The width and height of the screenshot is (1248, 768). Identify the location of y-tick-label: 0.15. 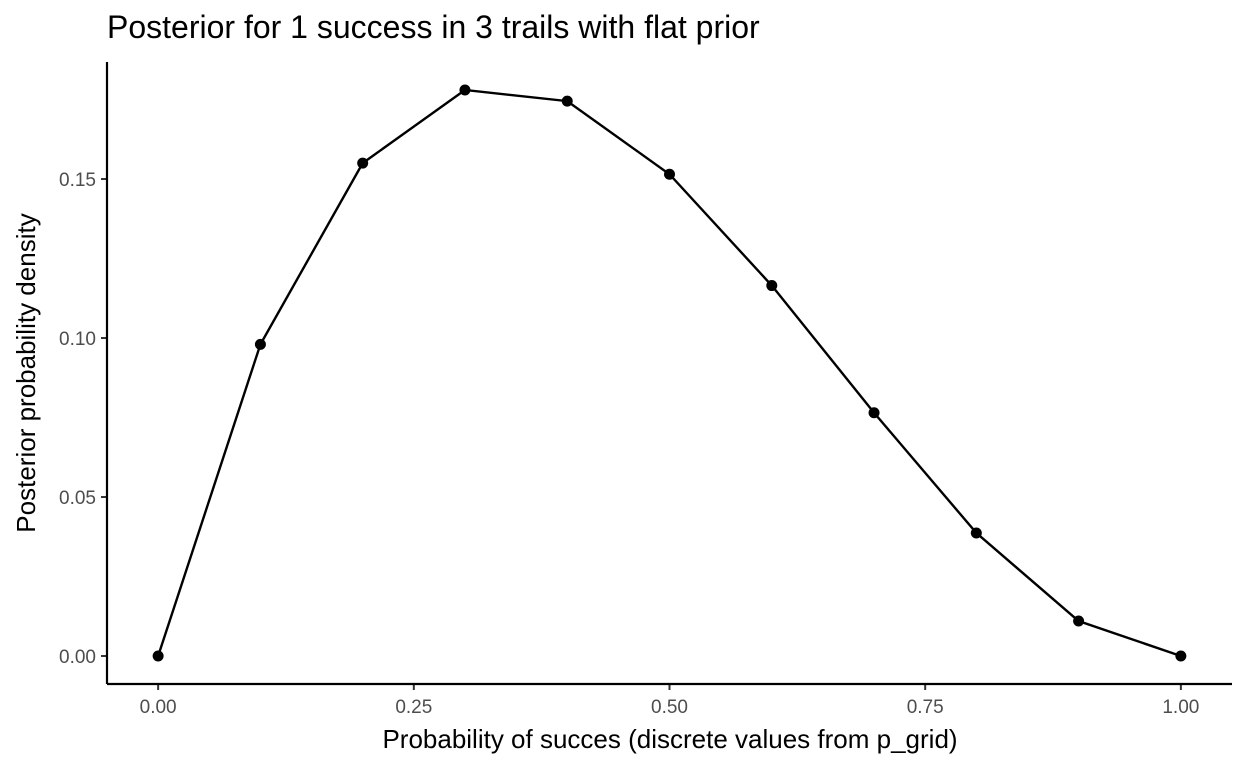
(77, 180).